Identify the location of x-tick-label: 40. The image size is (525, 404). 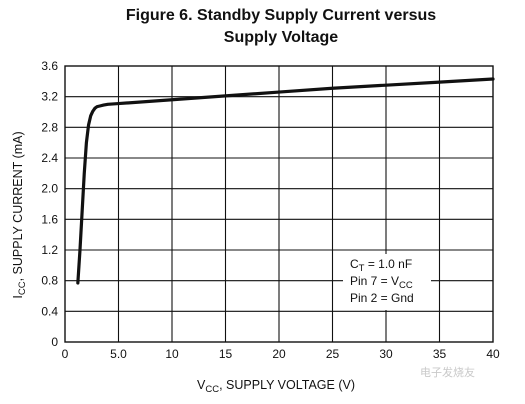
(493, 354).